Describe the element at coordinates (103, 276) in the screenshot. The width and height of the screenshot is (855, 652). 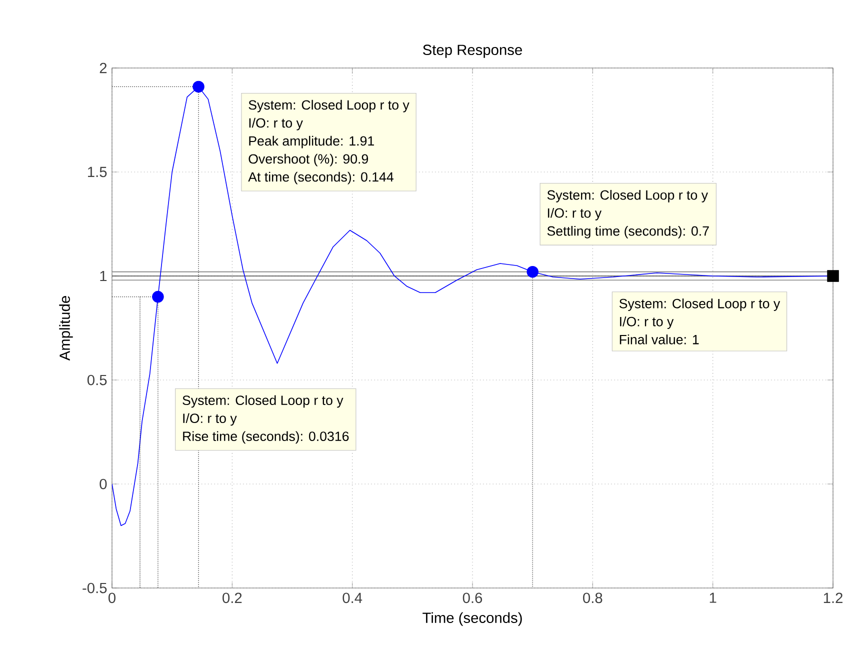
I see `y-tick-label: 1` at that location.